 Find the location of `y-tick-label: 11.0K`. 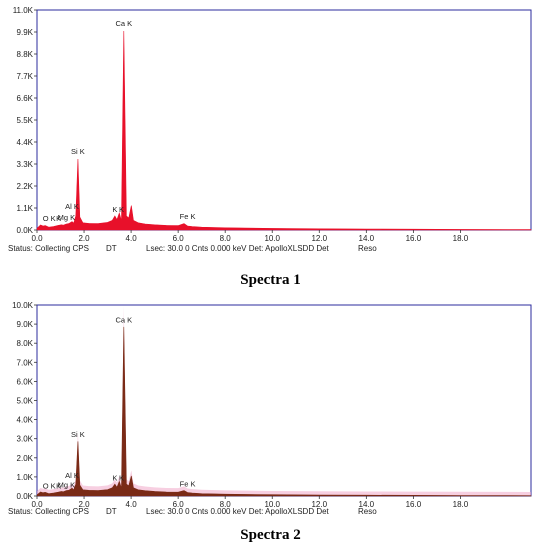

y-tick-label: 11.0K is located at coordinates (23, 10).